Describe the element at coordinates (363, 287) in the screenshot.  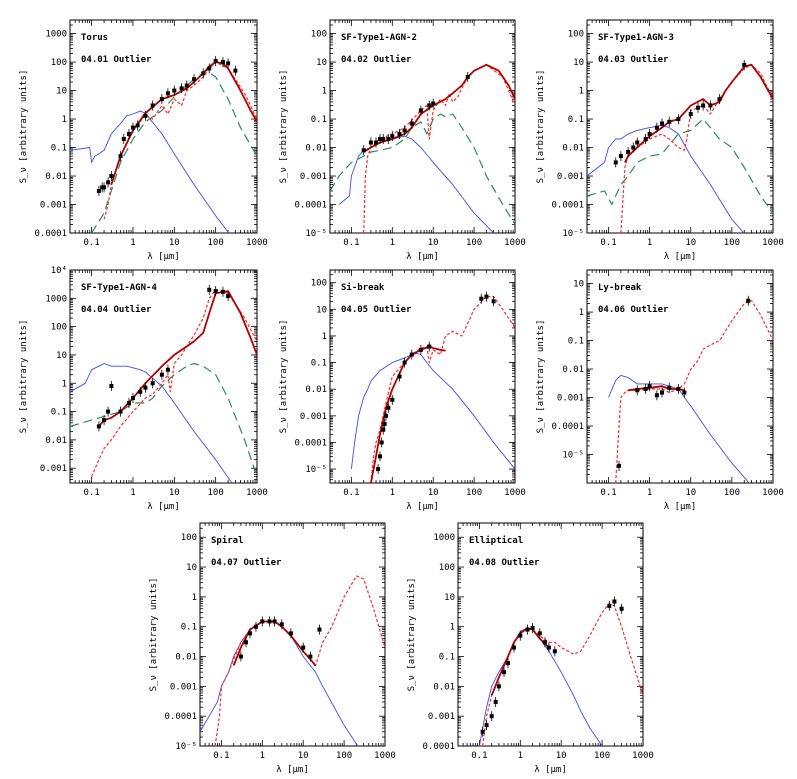
I see `panel-title: Si-break` at that location.